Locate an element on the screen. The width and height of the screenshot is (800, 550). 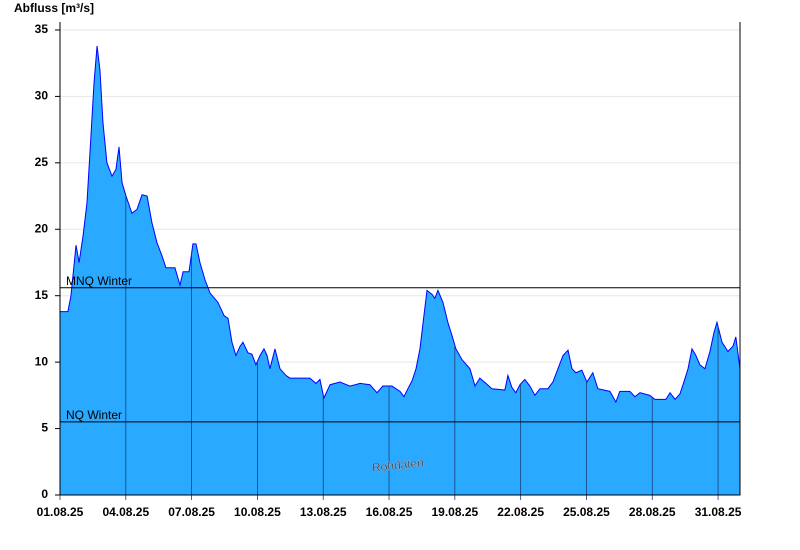
y-tick-label: 10 is located at coordinates (42, 361).